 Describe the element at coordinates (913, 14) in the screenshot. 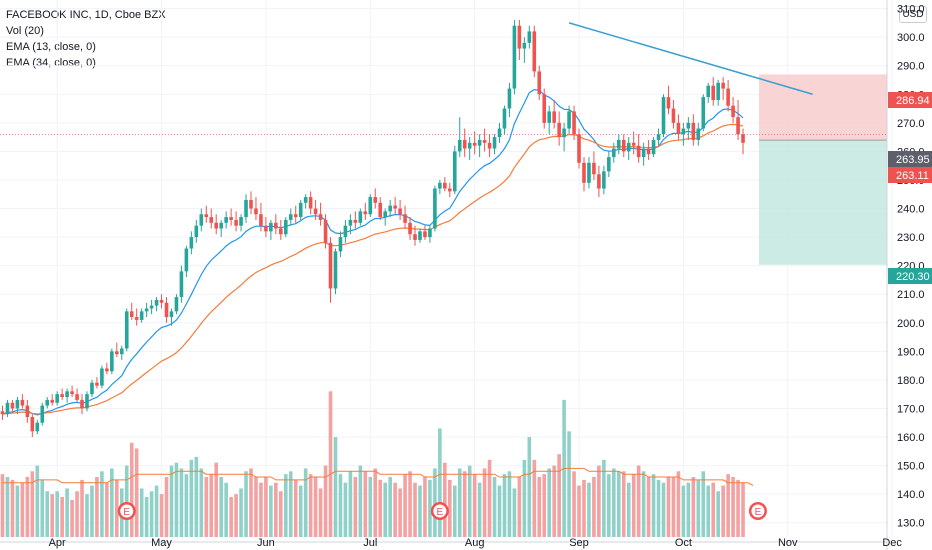

I see `currency-button: USD` at that location.